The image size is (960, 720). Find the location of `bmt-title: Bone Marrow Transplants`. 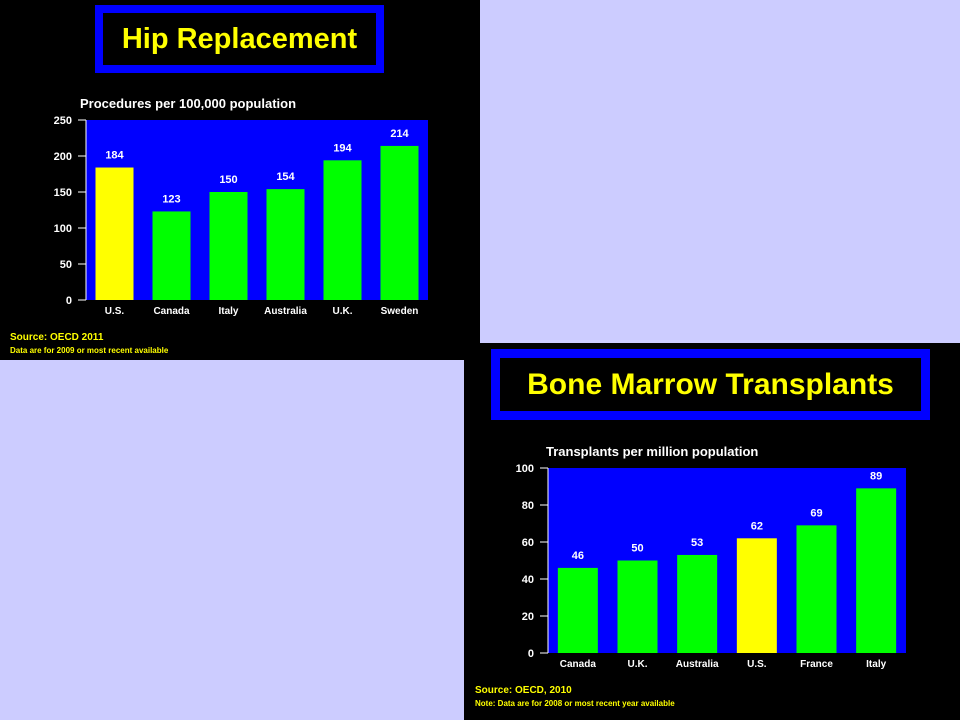

bmt-title: Bone Marrow Transplants is located at coordinates (710, 384).